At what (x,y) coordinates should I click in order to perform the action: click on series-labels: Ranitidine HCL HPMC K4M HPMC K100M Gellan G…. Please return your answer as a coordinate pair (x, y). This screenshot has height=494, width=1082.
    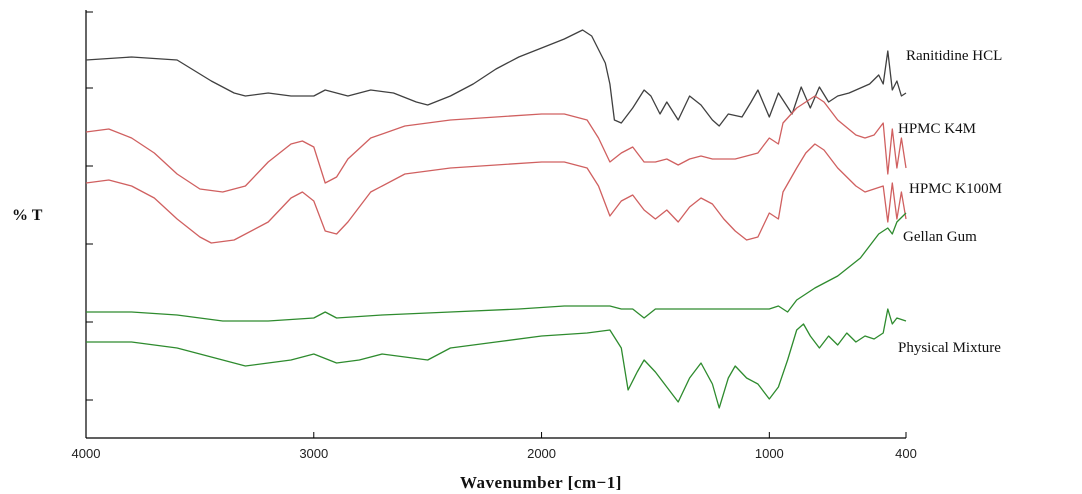
    Looking at the image, I should click on (950, 202).